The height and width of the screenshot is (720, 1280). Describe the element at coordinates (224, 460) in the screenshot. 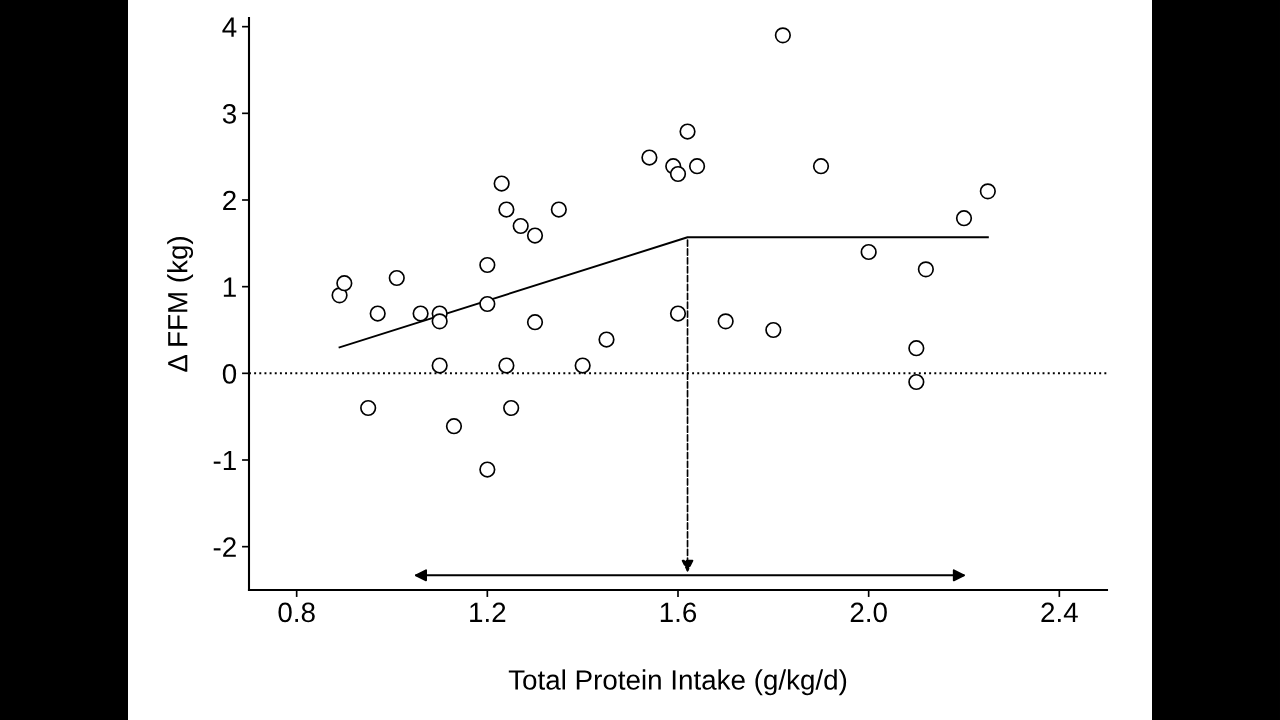

I see `y-tick-label: -1` at that location.